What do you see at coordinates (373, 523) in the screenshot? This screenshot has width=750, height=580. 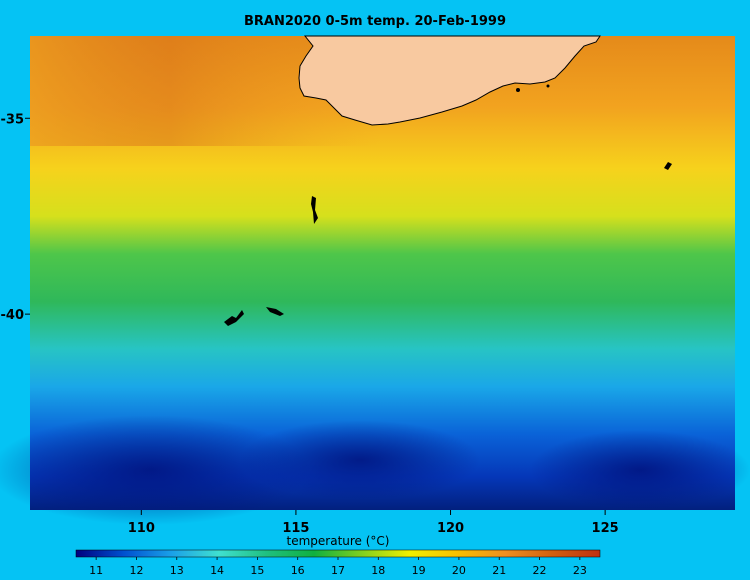 I see `x-axis-ticks: 110 115 120 125` at bounding box center [373, 523].